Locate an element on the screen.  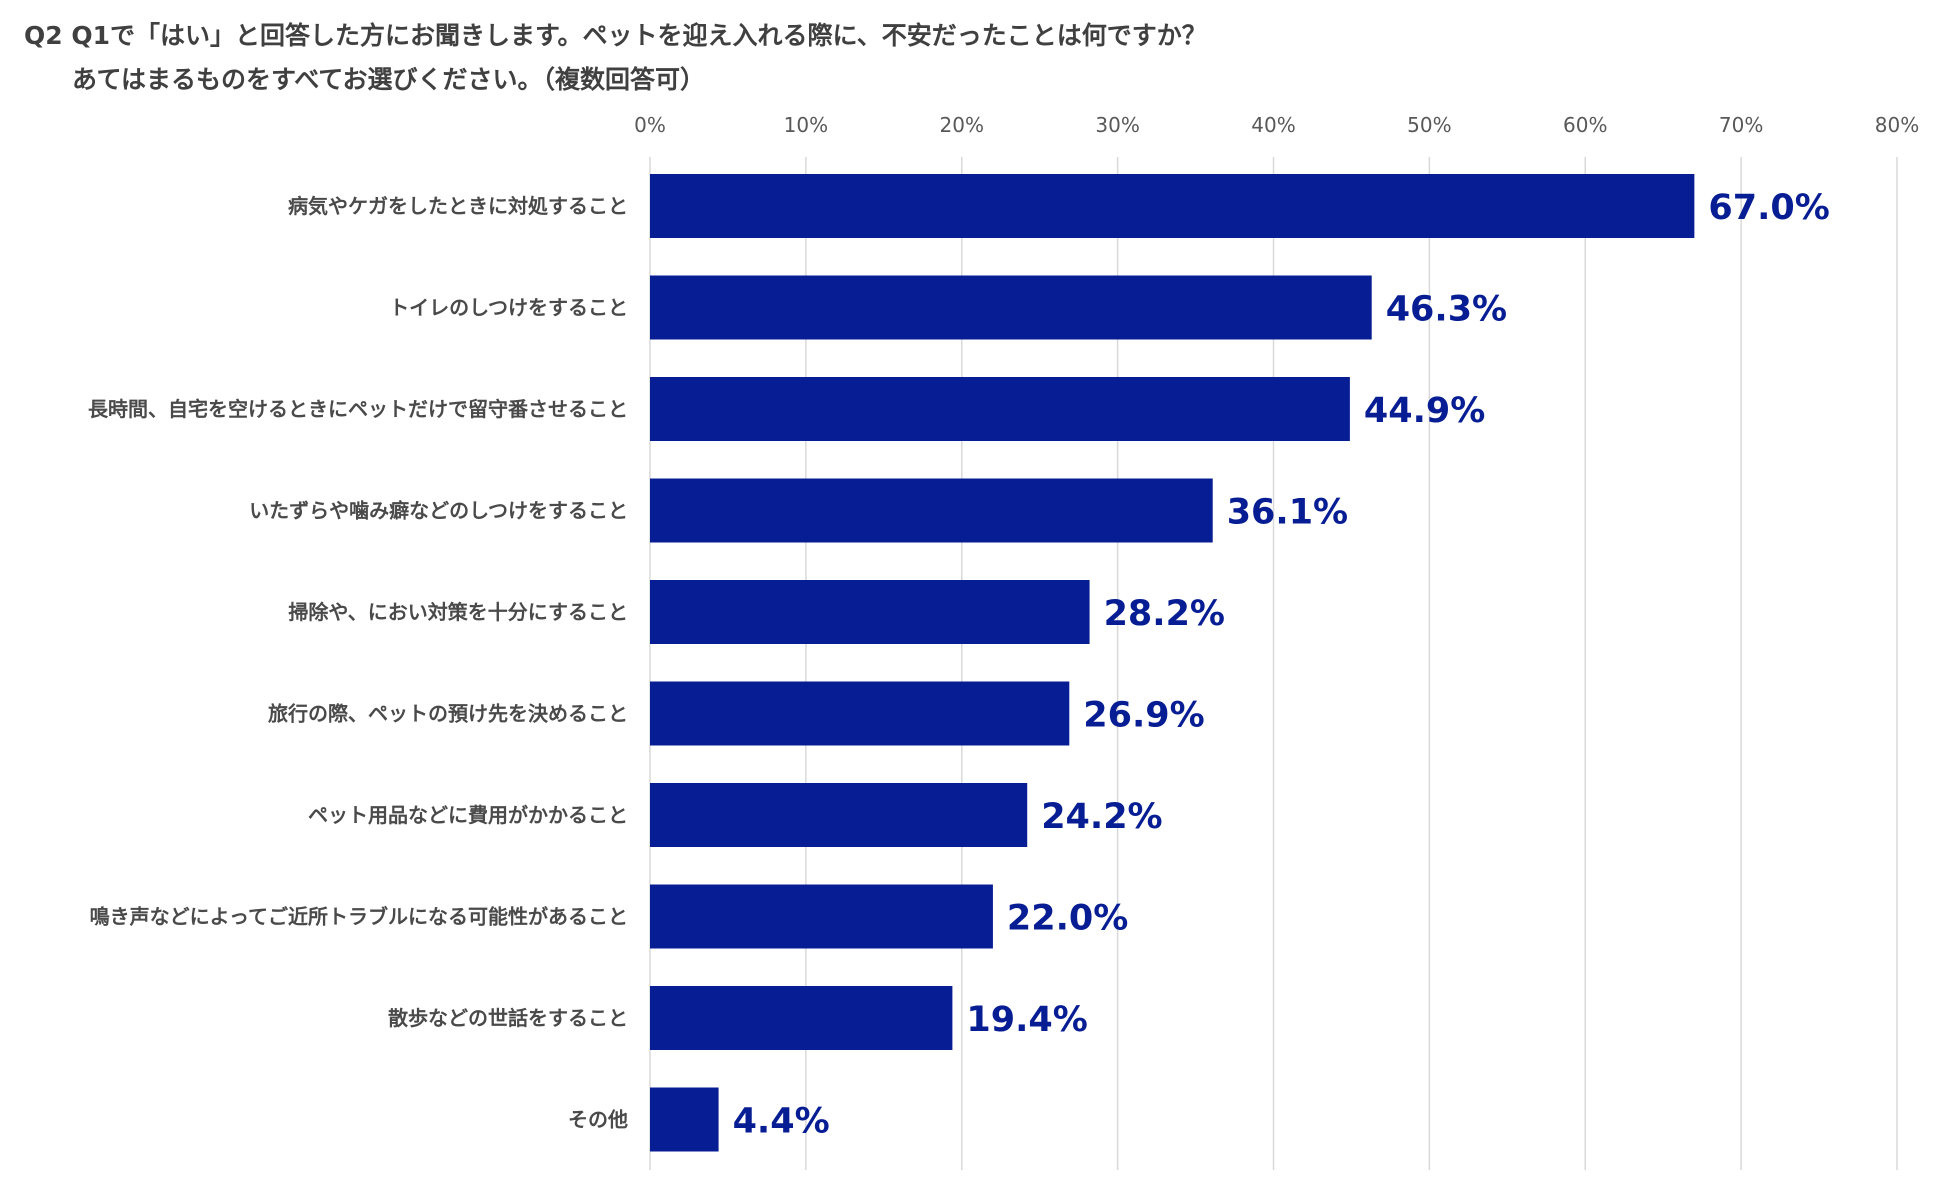
category-label: ペット用品などに費用がかかること is located at coordinates (468, 815).